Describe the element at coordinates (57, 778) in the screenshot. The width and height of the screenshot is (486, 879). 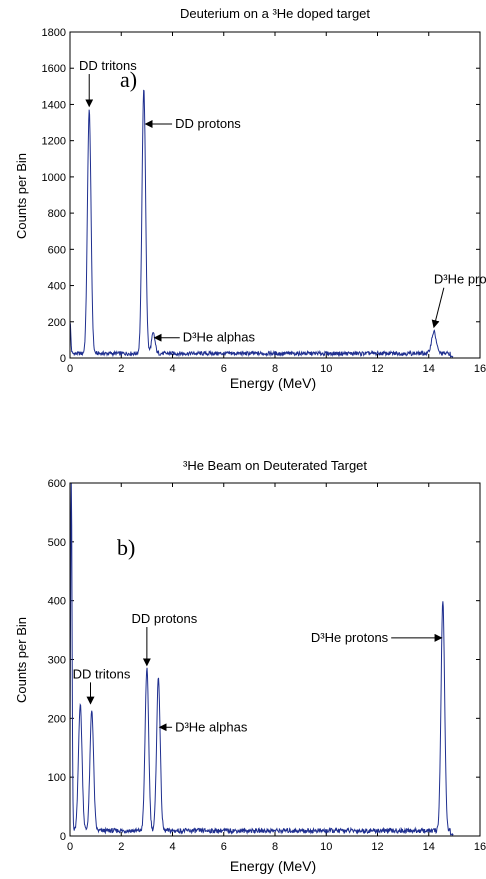
I see `y-tick-label: 100` at that location.